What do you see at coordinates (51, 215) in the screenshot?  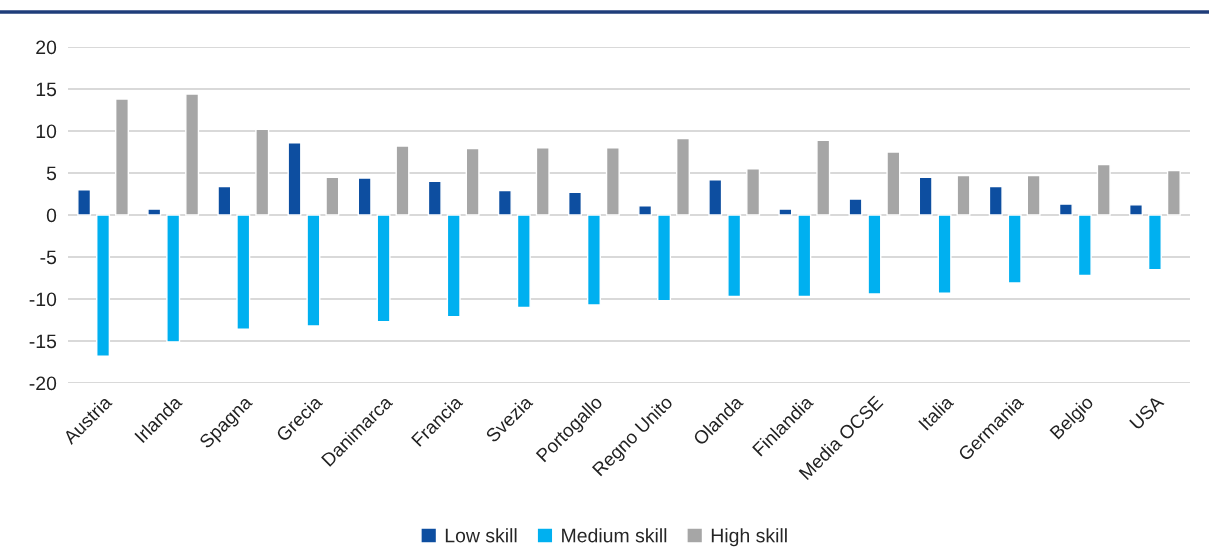 I see `y-tick-label: 0` at bounding box center [51, 215].